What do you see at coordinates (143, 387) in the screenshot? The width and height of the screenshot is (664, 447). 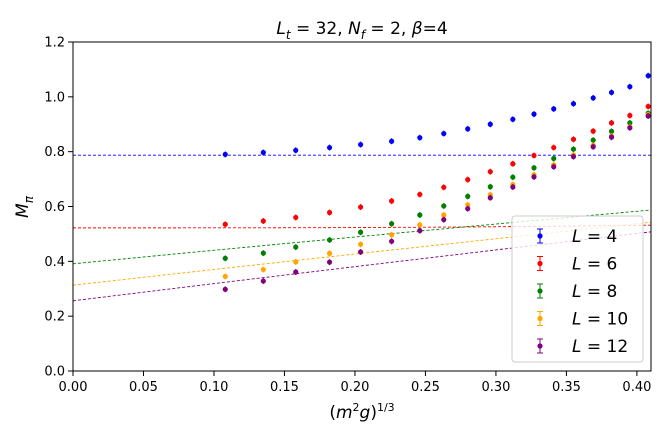 I see `x-tick-label: 0.05` at bounding box center [143, 387].